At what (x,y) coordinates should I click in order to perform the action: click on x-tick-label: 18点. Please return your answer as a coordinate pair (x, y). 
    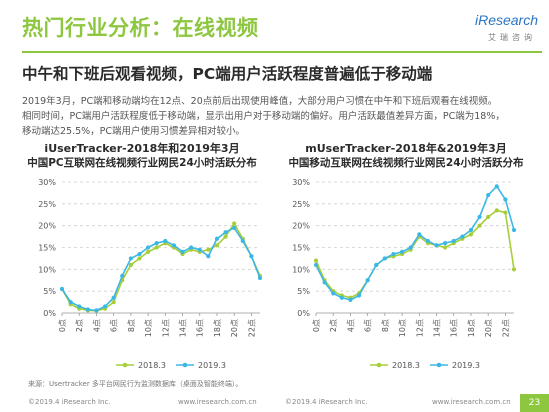
    Looking at the image, I should click on (471, 328).